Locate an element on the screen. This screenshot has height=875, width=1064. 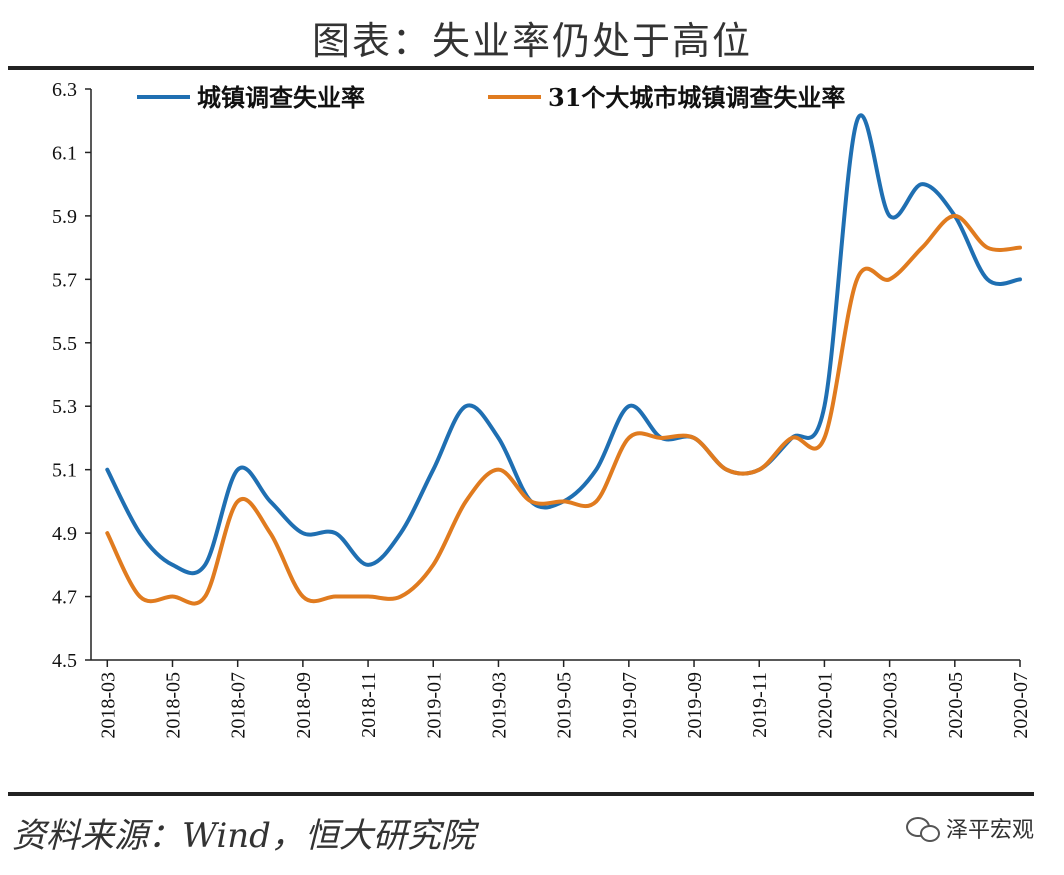
x-tick-label: 2019-05 is located at coordinates (565, 705).